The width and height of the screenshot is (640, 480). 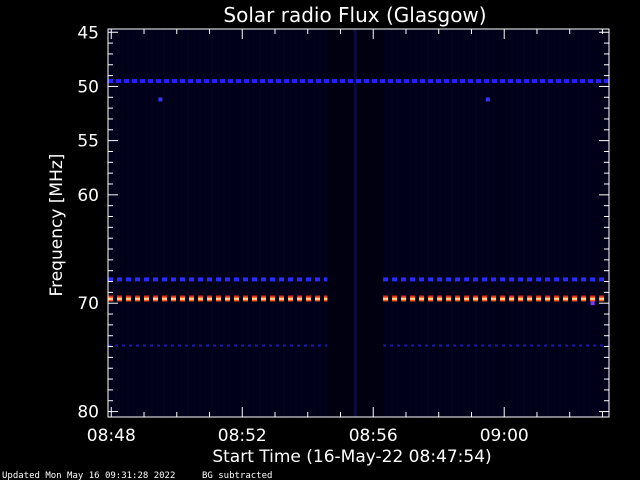 I want to click on y-tick-label: 70, so click(x=88, y=304).